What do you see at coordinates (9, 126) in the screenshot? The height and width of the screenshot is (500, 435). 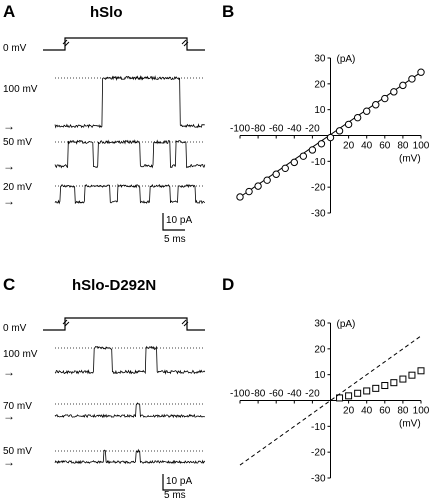 I see `closed-level-arrow-a-100: →` at bounding box center [9, 126].